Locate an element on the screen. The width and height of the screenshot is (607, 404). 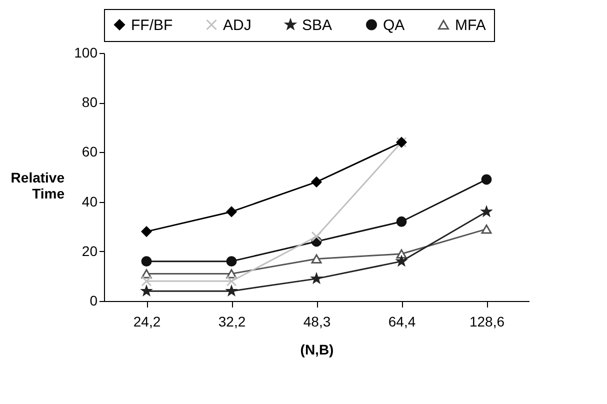
y-tick-label: 0 is located at coordinates (94, 300).